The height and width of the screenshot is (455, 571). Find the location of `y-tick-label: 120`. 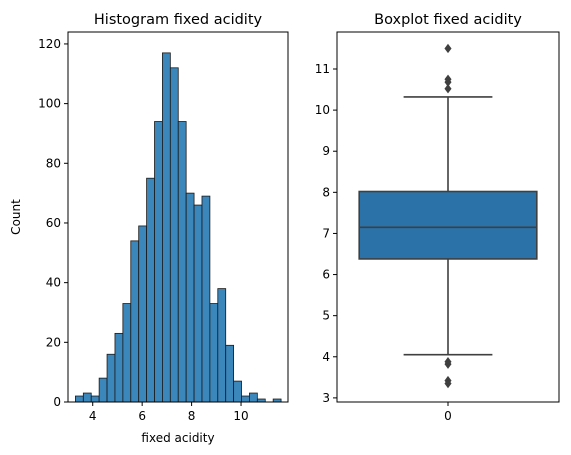

y-tick-label: 120 is located at coordinates (49, 44).